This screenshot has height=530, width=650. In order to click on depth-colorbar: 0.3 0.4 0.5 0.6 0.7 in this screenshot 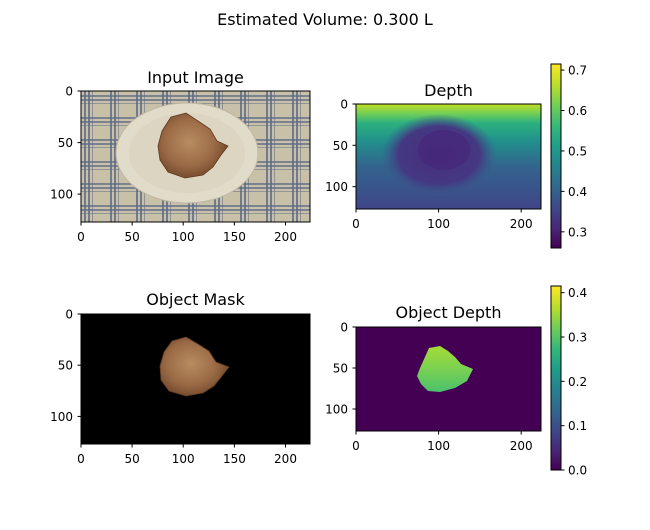, I will do `click(568, 156)`.